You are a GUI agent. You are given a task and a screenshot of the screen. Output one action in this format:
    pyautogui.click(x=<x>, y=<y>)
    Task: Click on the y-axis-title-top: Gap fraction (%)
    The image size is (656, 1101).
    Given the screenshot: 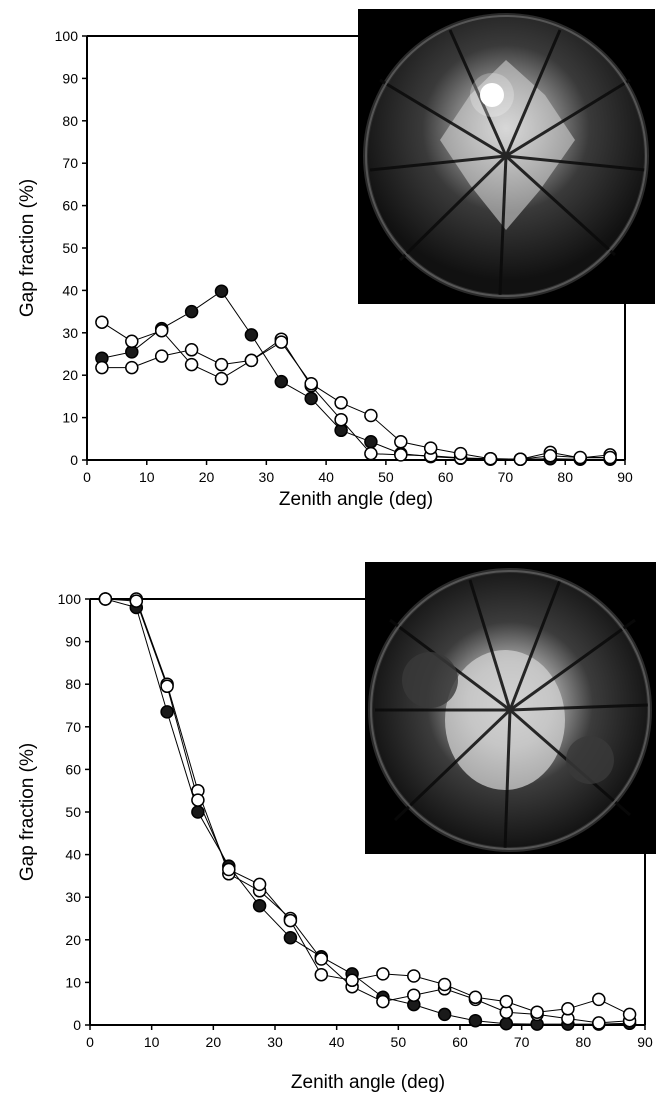 What is the action you would take?
    pyautogui.click(x=27, y=248)
    